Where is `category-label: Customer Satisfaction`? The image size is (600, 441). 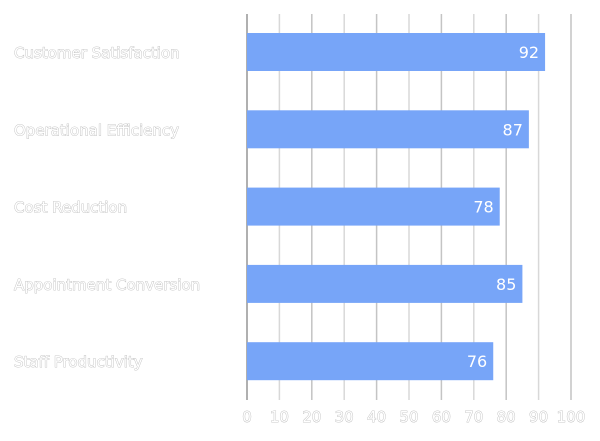 category-label: Customer Satisfaction is located at coordinates (97, 53).